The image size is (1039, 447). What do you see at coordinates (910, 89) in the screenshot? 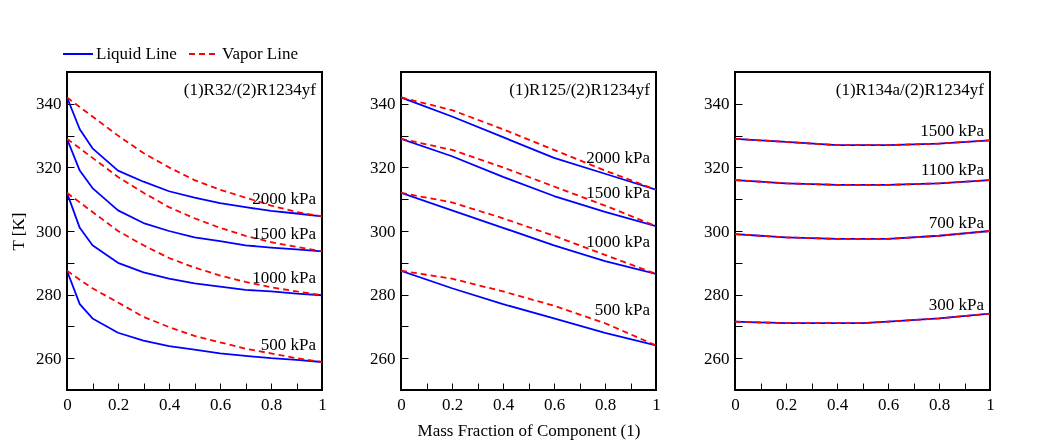
I see `annotation: (1)R134a/(2)R1234yf` at bounding box center [910, 89].